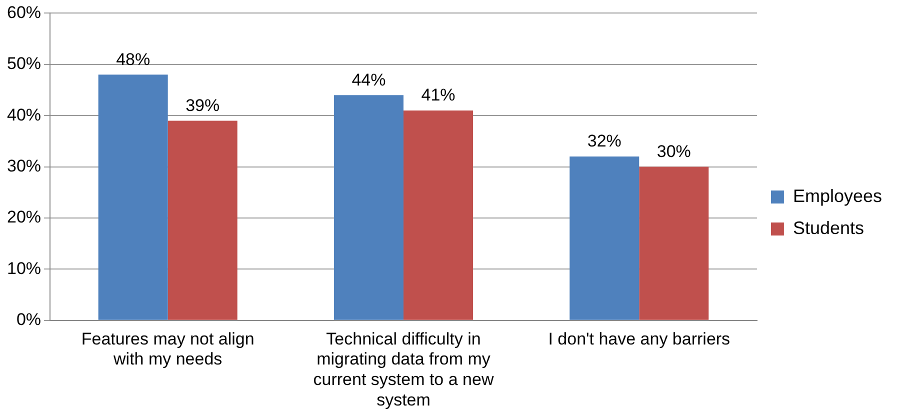 The width and height of the screenshot is (902, 418). Describe the element at coordinates (133, 59) in the screenshot. I see `data-label: 48%` at that location.